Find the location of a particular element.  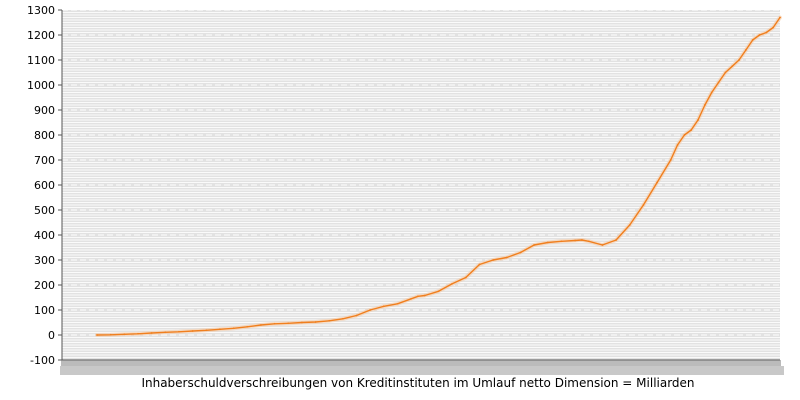

y-tick-label: 100 is located at coordinates (44, 310).